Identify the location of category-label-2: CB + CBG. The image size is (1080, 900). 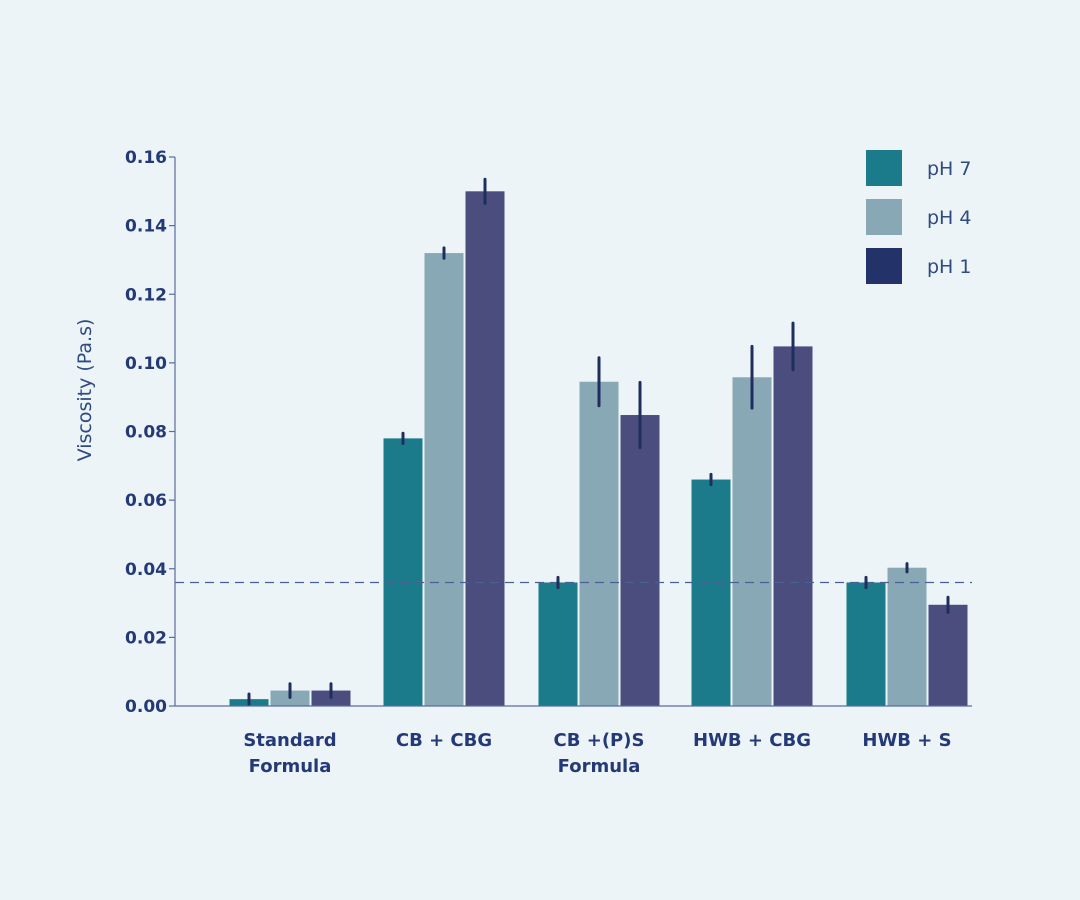
(444, 740).